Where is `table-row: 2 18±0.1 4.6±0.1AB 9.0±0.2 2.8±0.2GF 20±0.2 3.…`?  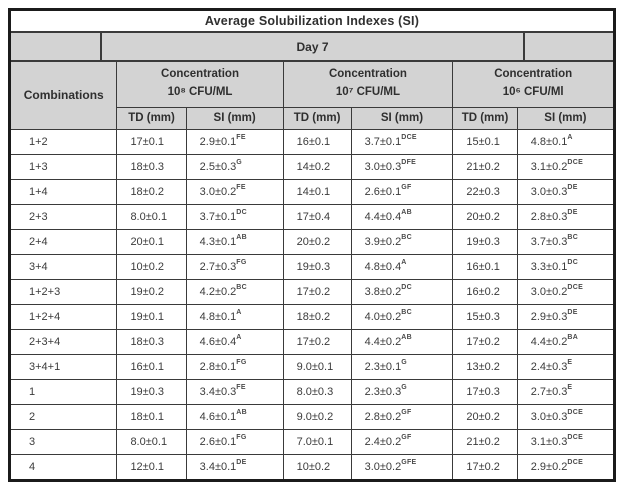 table-row: 2 18±0.1 4.6±0.1AB 9.0±0.2 2.8±0.2GF 20±0.2 3.… is located at coordinates (312, 416).